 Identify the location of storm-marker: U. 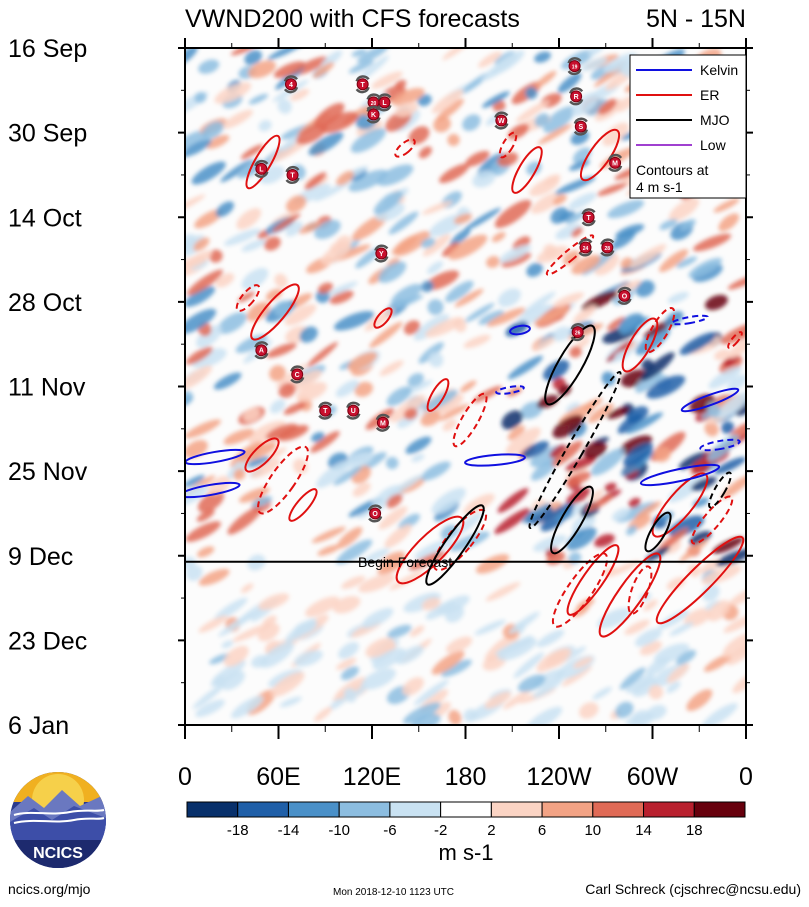
(353, 410).